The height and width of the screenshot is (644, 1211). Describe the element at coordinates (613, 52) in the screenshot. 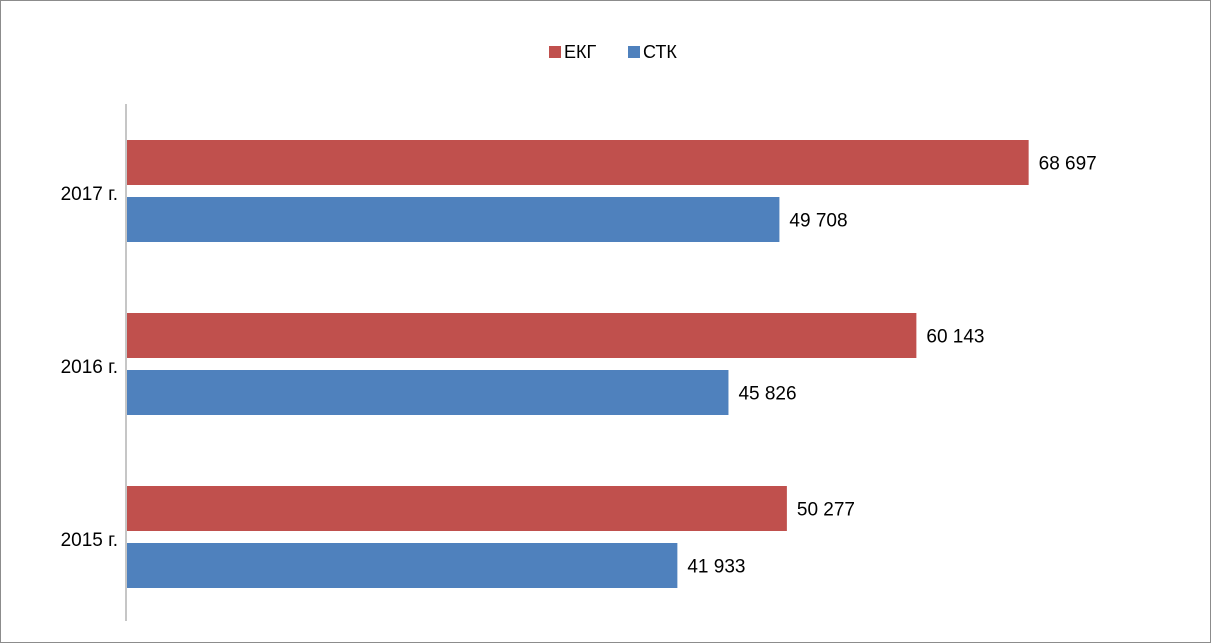

I see `chart-legend: ЕКГ СТК` at that location.